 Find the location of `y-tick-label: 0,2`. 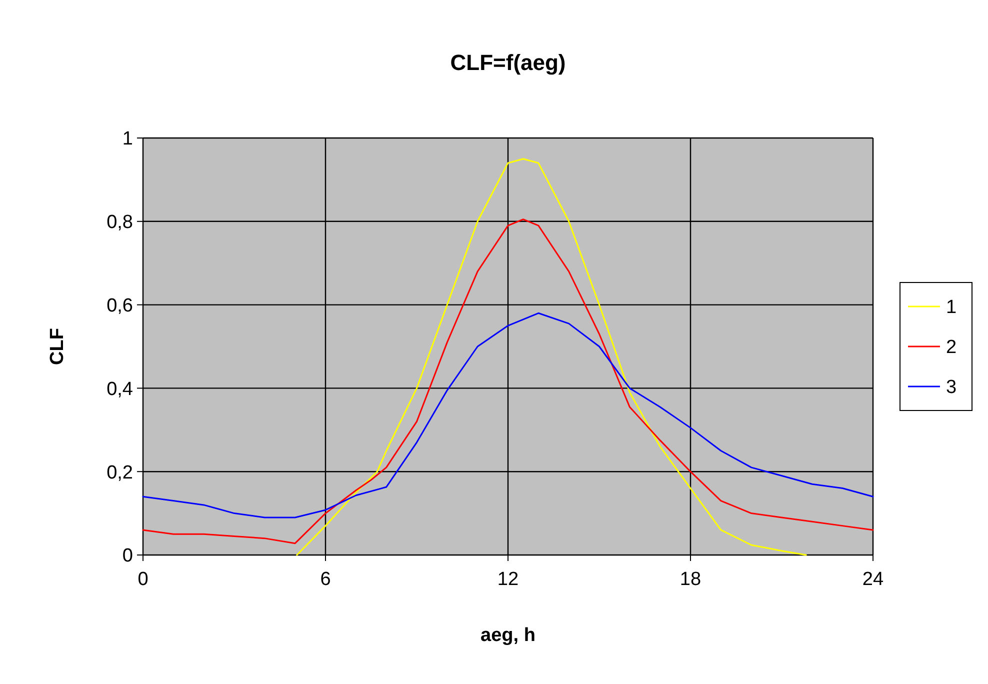

y-tick-label: 0,2 is located at coordinates (119, 473).